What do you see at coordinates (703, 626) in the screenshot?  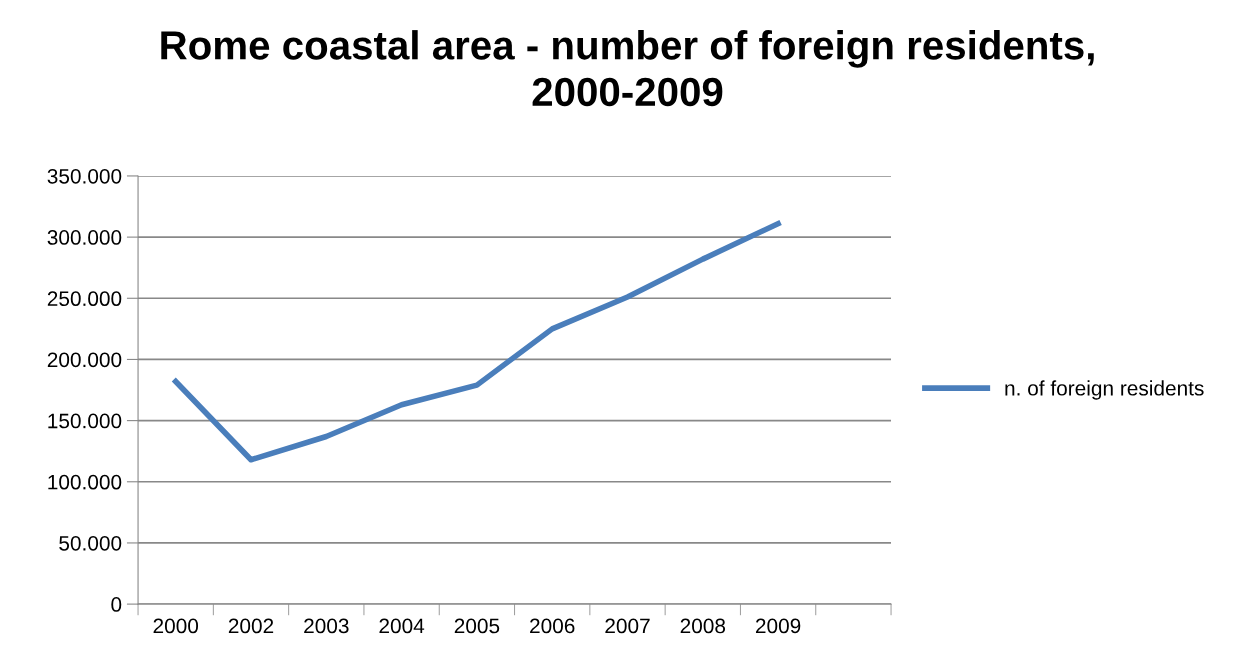 I see `x-tick-label: 2008` at bounding box center [703, 626].